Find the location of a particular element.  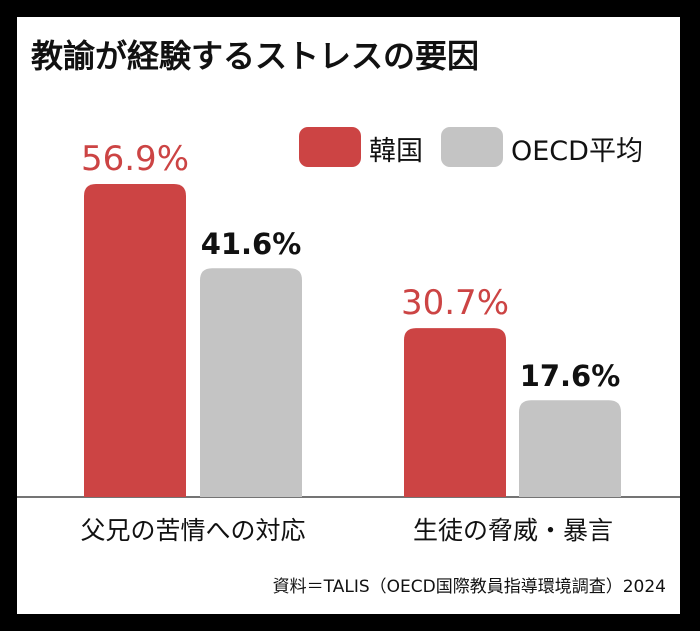

legend-swatch-korea is located at coordinates (330, 147).